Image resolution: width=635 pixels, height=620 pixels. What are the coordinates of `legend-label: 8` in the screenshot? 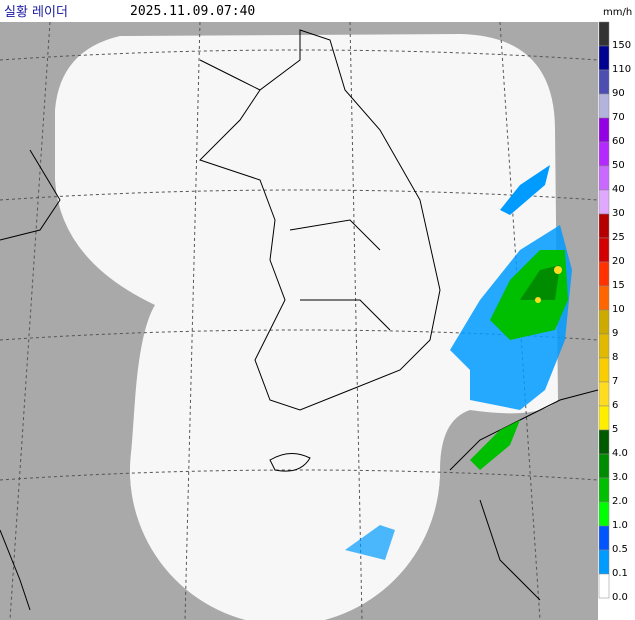 It's located at (615, 357).